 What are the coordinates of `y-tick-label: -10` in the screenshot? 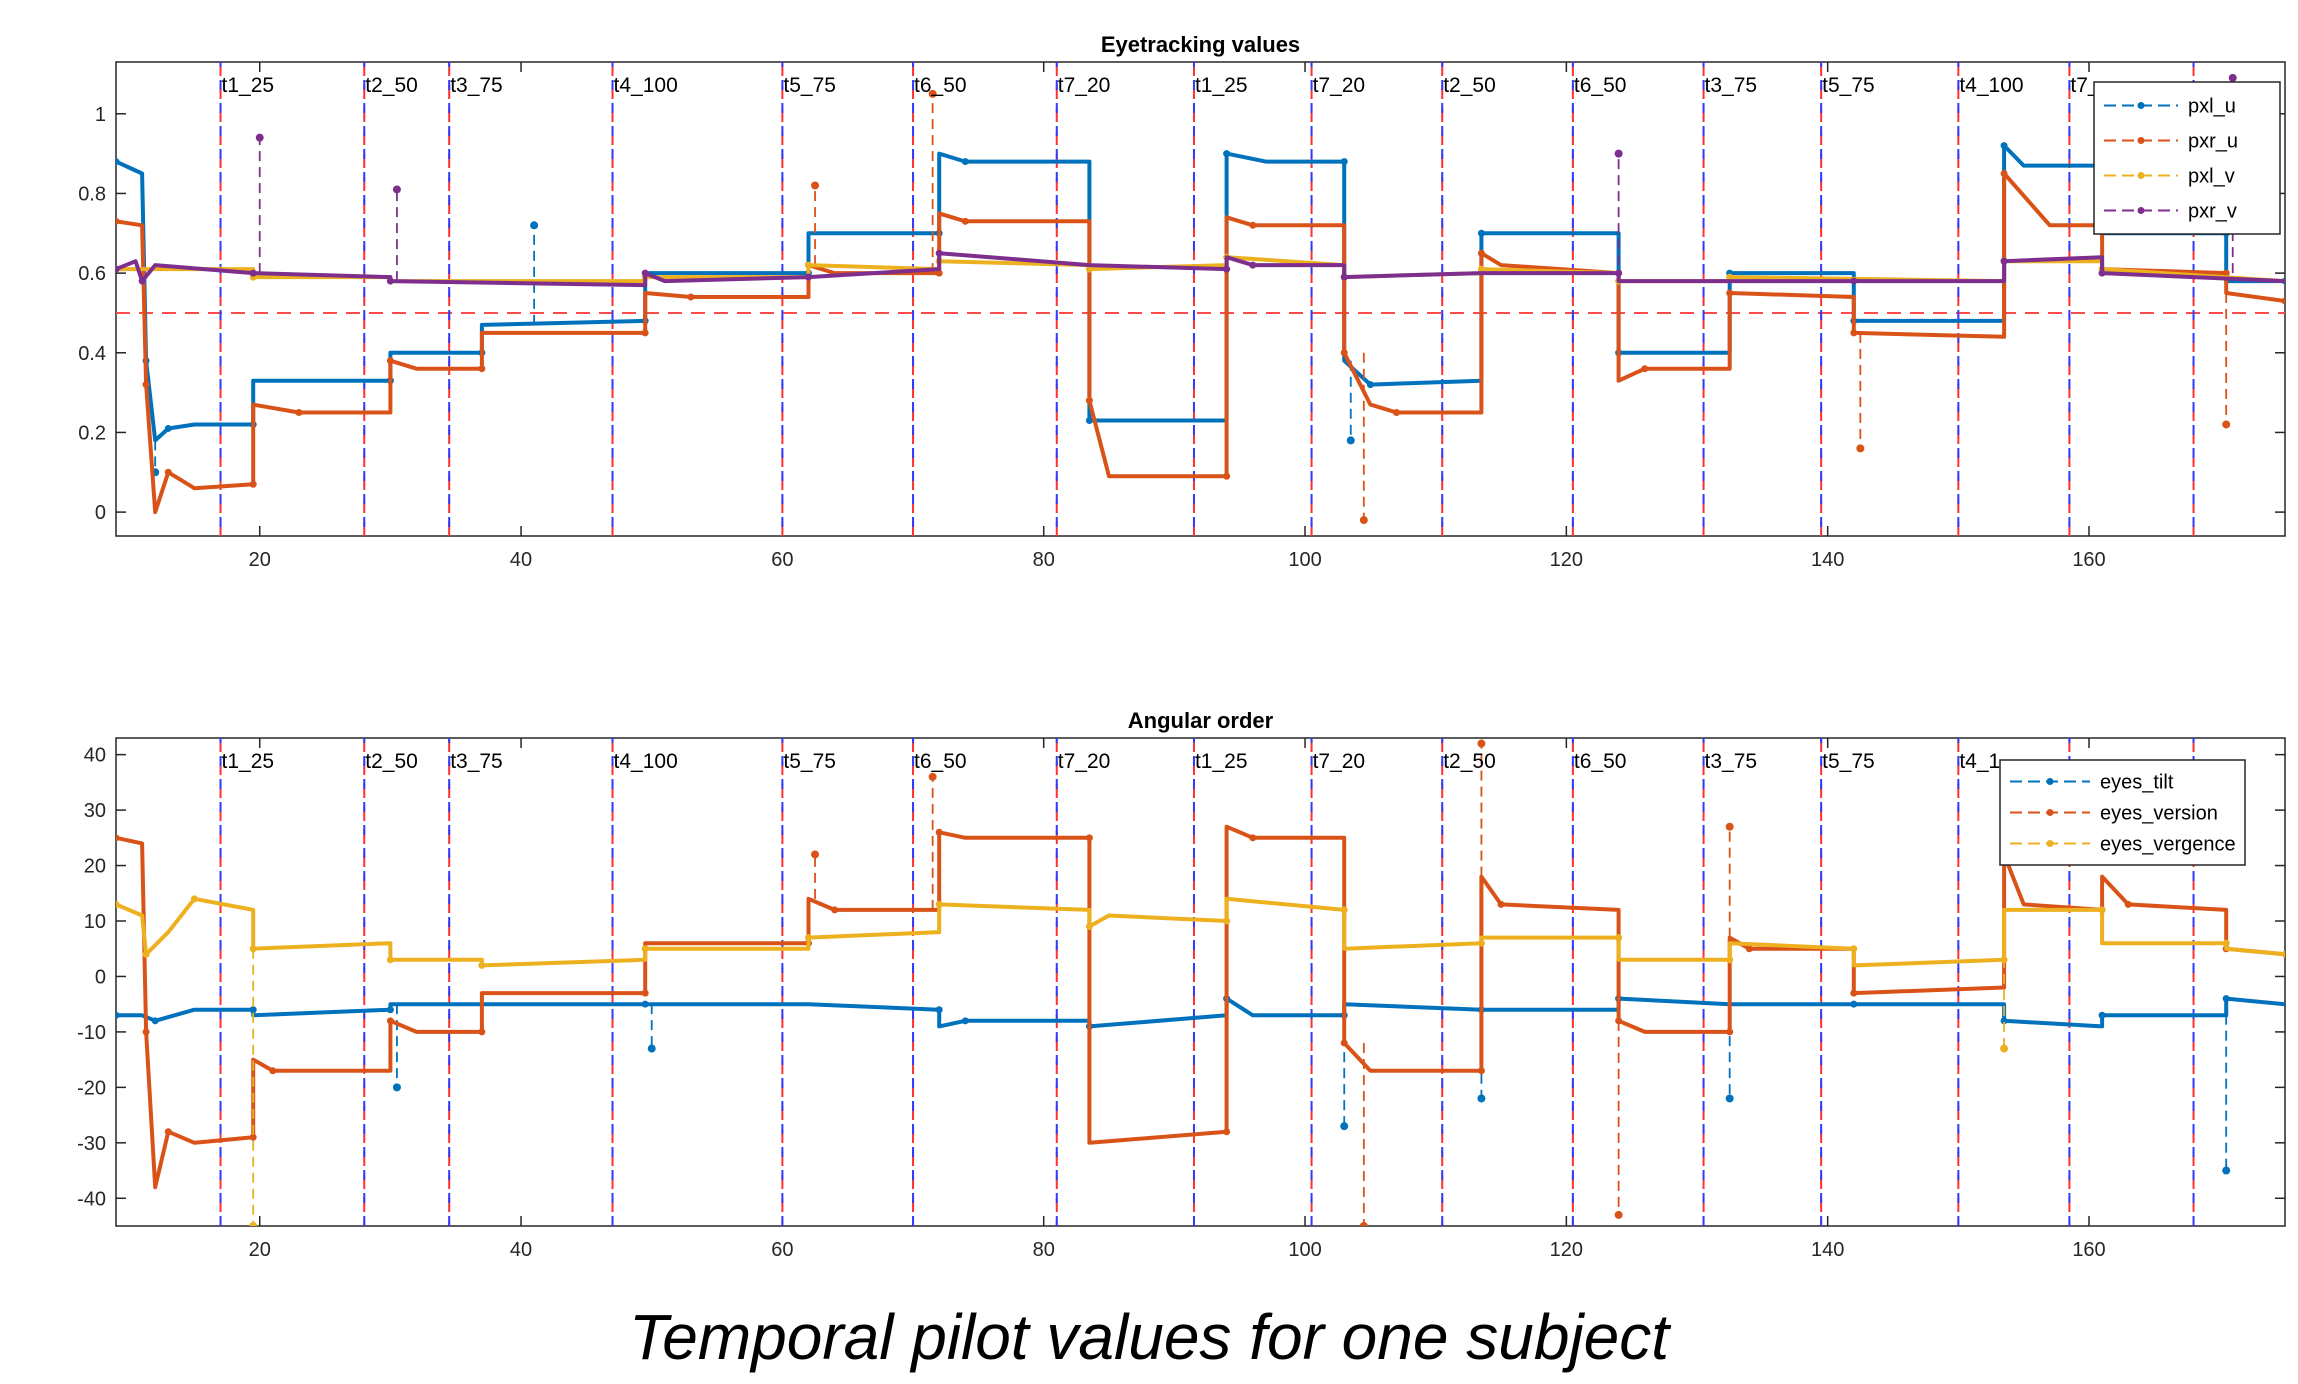 It's located at (91, 1033).